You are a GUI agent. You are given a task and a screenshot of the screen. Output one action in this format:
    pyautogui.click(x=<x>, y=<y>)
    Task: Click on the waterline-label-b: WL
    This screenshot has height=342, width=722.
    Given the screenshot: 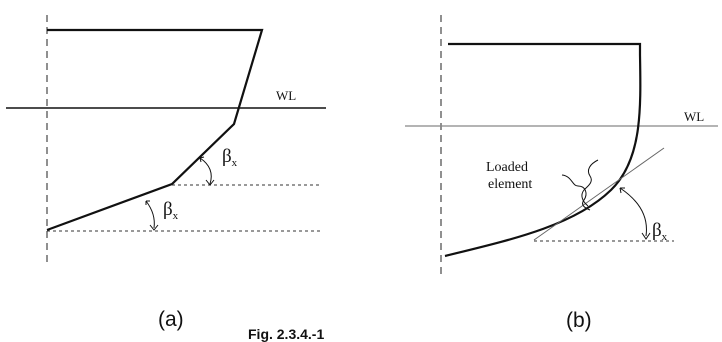 What is the action you would take?
    pyautogui.click(x=694, y=116)
    